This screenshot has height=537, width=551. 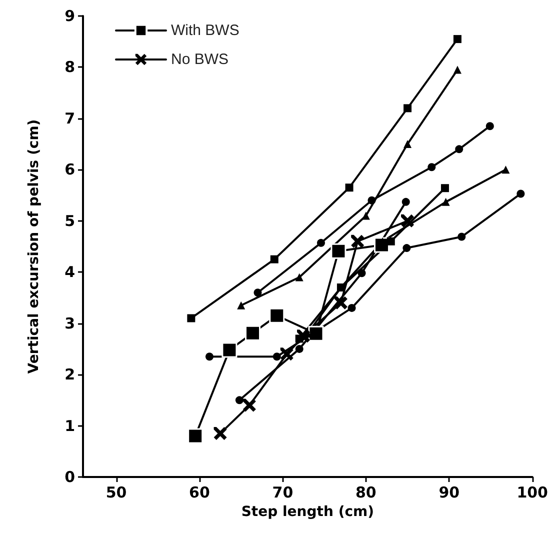 I want to click on y-tick-label: 6, so click(x=69, y=169).